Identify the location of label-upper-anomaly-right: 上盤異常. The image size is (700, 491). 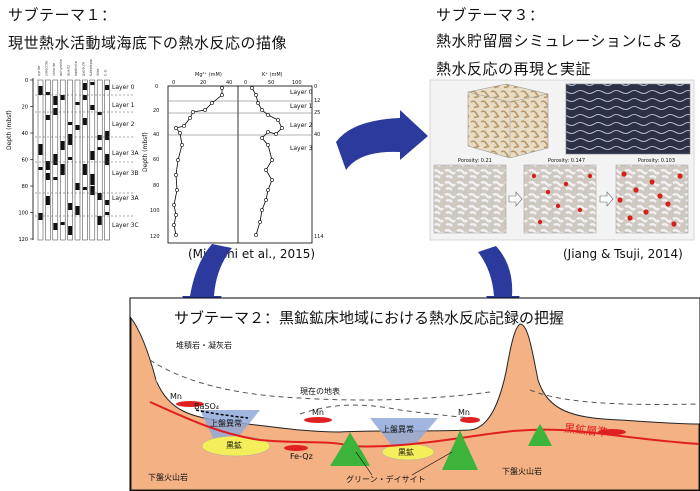
(398, 429).